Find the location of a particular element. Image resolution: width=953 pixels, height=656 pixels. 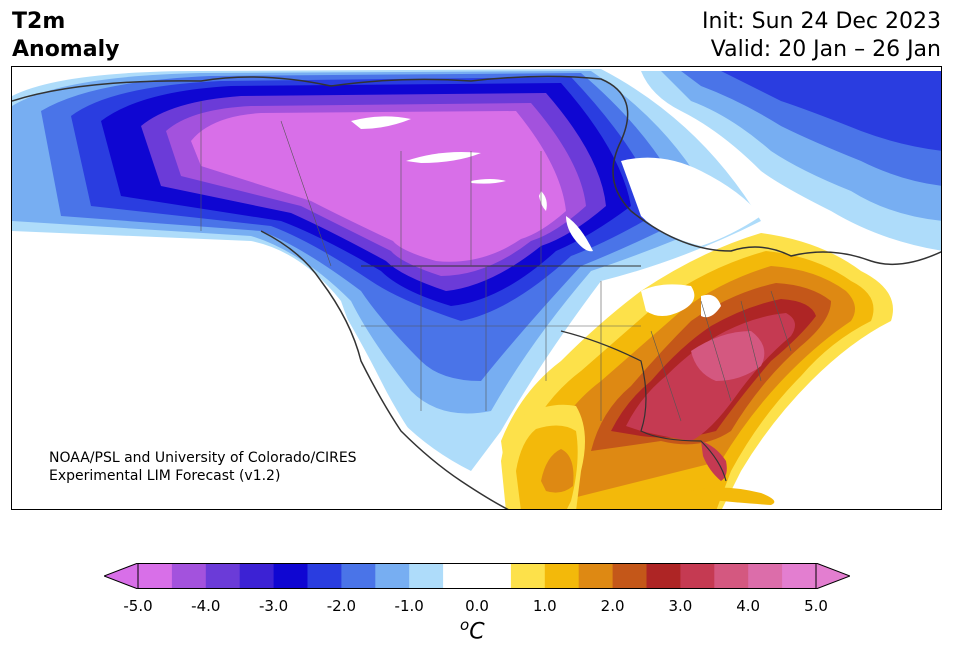

colorbar-tick-label: 5.0 is located at coordinates (816, 606).